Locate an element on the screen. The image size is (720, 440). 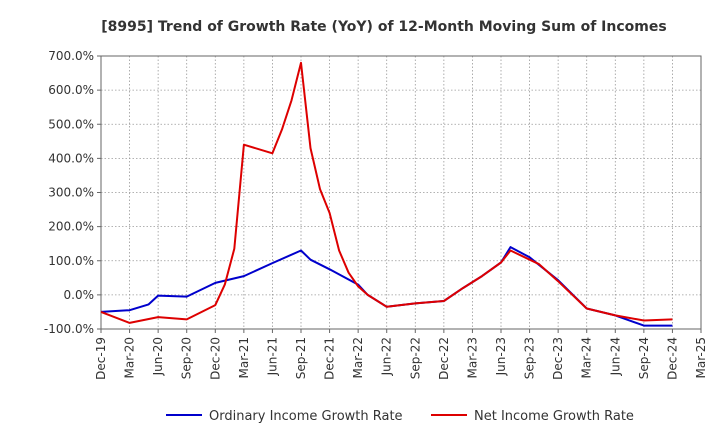
y-tick-label: 300.0% is located at coordinates (71, 193).